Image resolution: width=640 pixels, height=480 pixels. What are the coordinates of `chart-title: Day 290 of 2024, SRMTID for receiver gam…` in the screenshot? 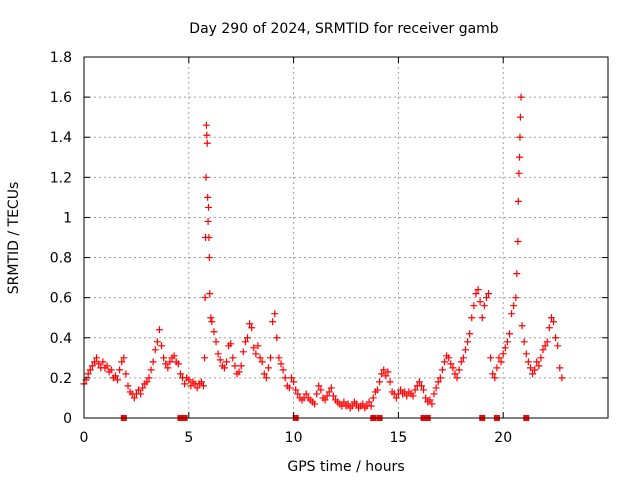 It's located at (344, 29).